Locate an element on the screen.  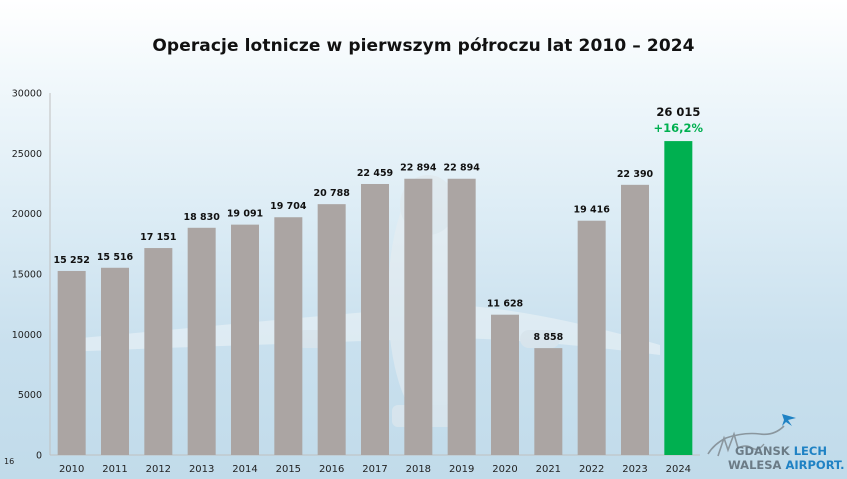
x-tick-label: 2019 is located at coordinates (461, 469).